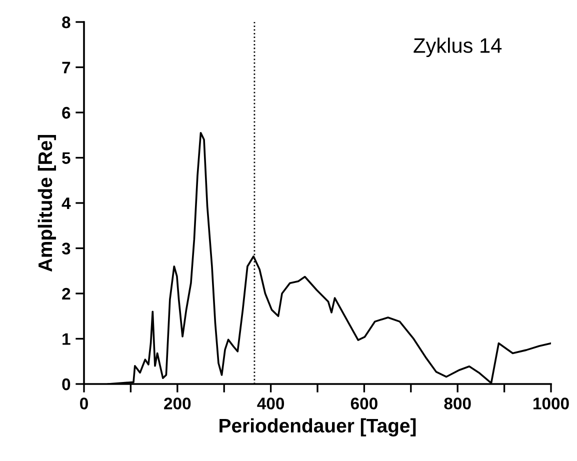 This screenshot has width=577, height=461. Describe the element at coordinates (364, 404) in the screenshot. I see `x-tick-label: 600` at that location.